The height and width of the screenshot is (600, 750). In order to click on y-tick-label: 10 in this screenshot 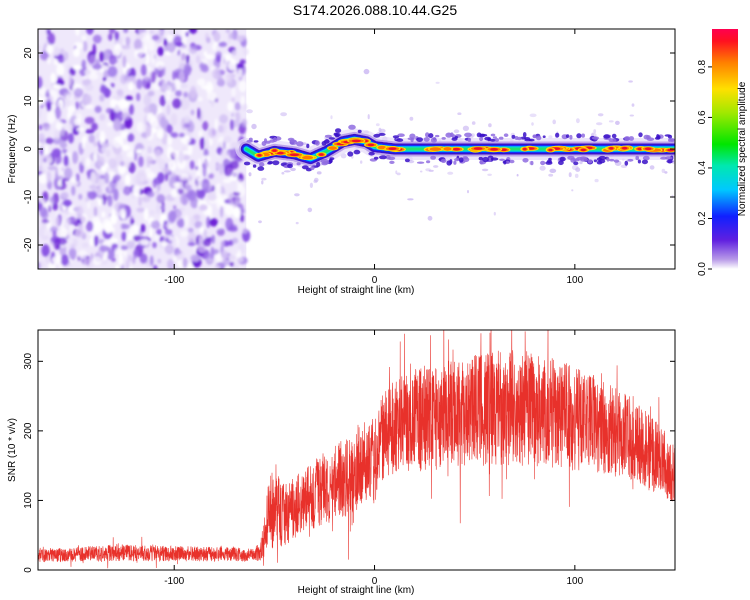, I will do `click(28, 101)`.